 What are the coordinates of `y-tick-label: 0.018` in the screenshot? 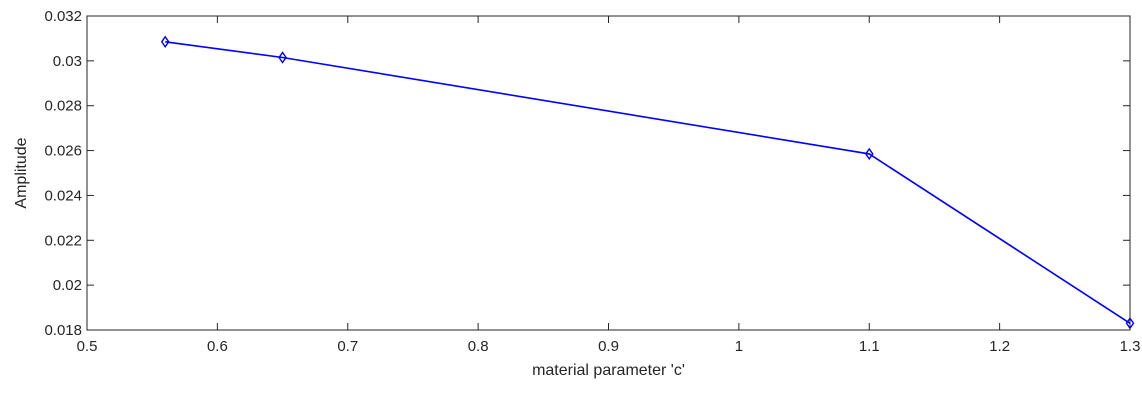 It's located at (63, 330).